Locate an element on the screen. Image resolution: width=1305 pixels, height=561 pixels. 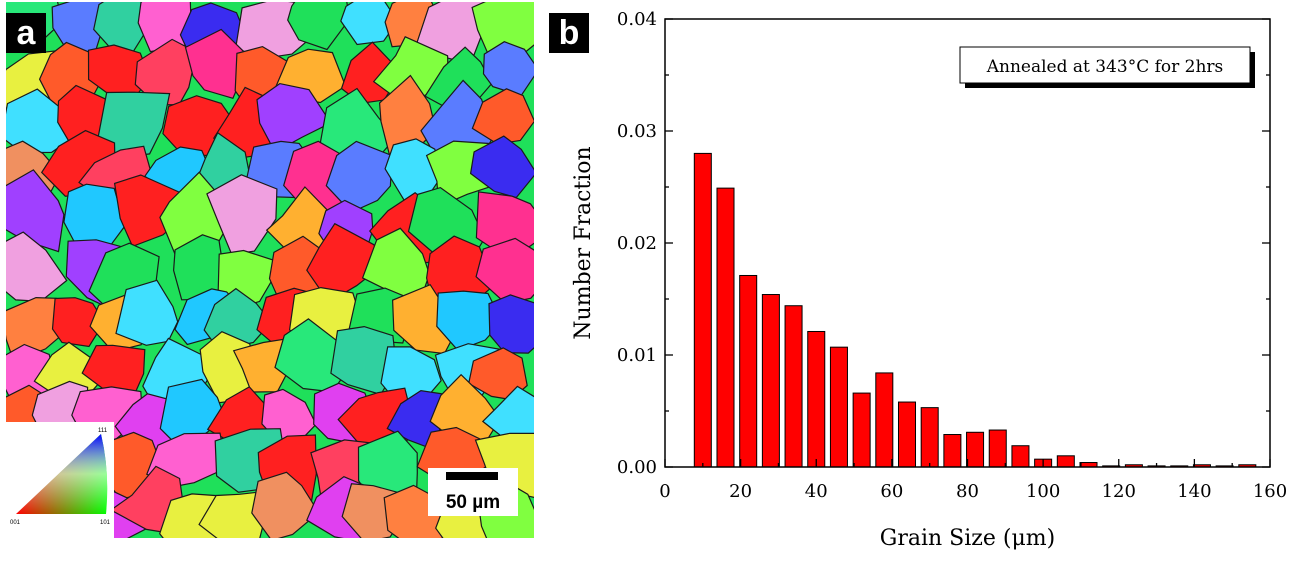
scale-bar: 50 µm is located at coordinates (473, 492).